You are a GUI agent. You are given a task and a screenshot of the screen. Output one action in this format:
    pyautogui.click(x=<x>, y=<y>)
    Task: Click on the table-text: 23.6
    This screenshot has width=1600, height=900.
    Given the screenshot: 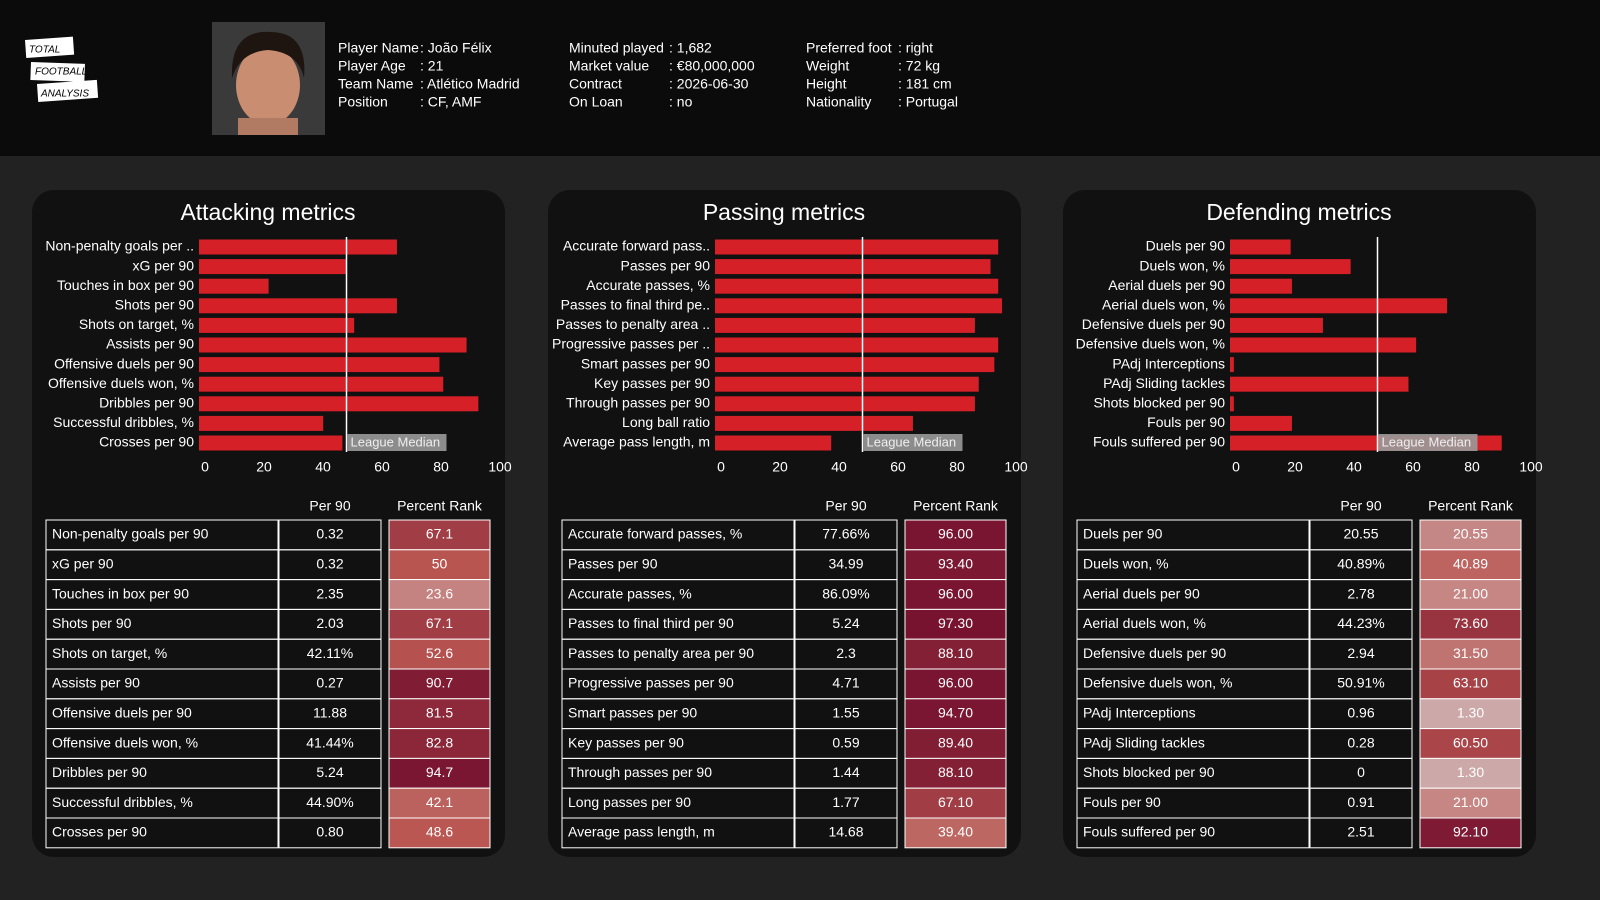 What is the action you would take?
    pyautogui.click(x=439, y=593)
    